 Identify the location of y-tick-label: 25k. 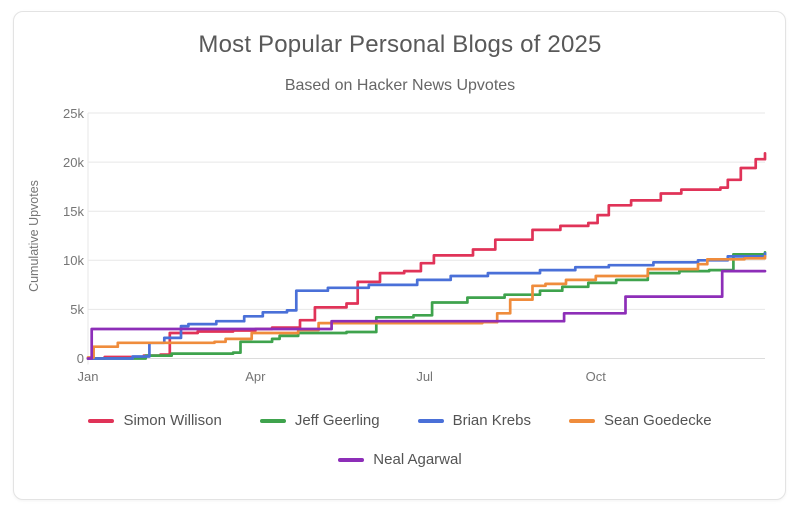
(73, 113).